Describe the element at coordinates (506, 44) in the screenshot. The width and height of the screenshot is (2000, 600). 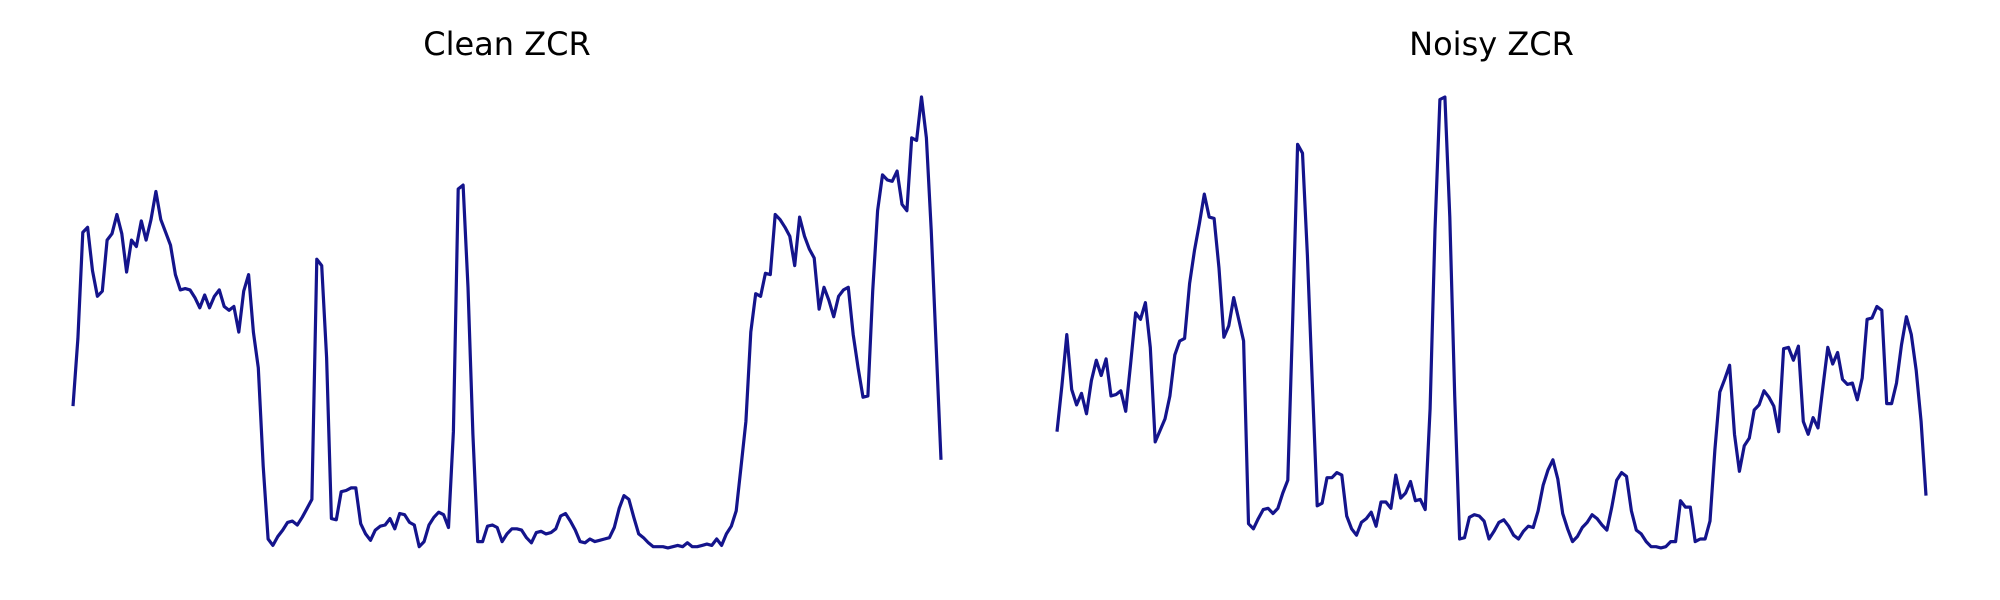
I see `chart-title: Clean ZCR` at that location.